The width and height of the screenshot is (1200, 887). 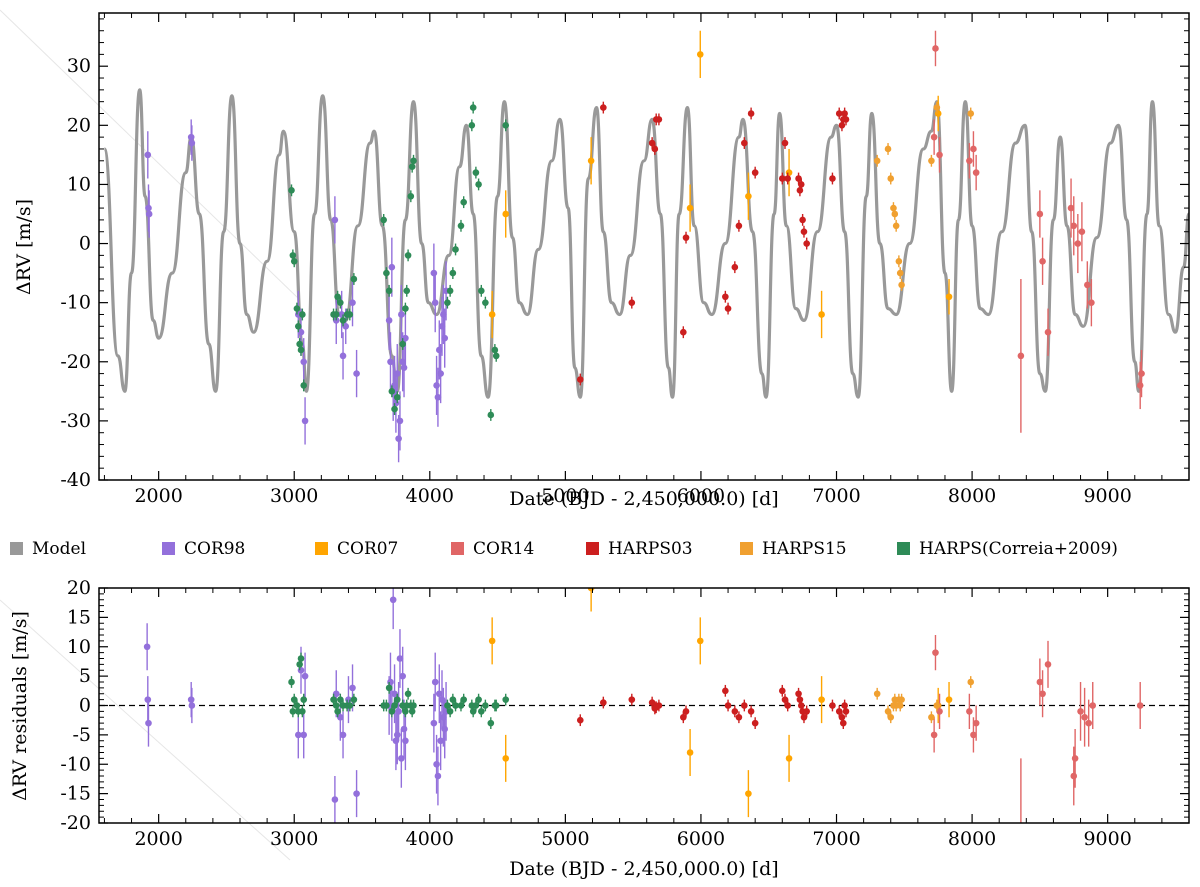 What do you see at coordinates (79, 125) in the screenshot?
I see `rv-y-tick-label: 20` at bounding box center [79, 125].